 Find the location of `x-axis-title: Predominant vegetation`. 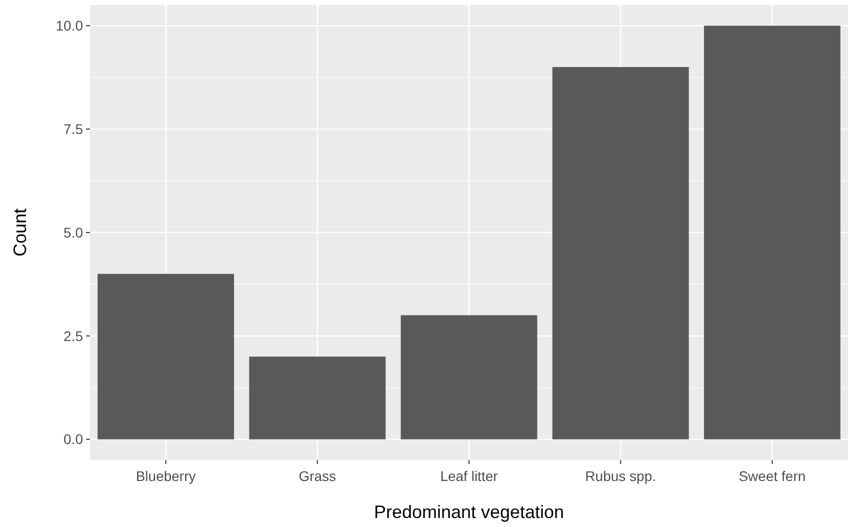

x-axis-title: Predominant vegetation is located at coordinates (469, 512).